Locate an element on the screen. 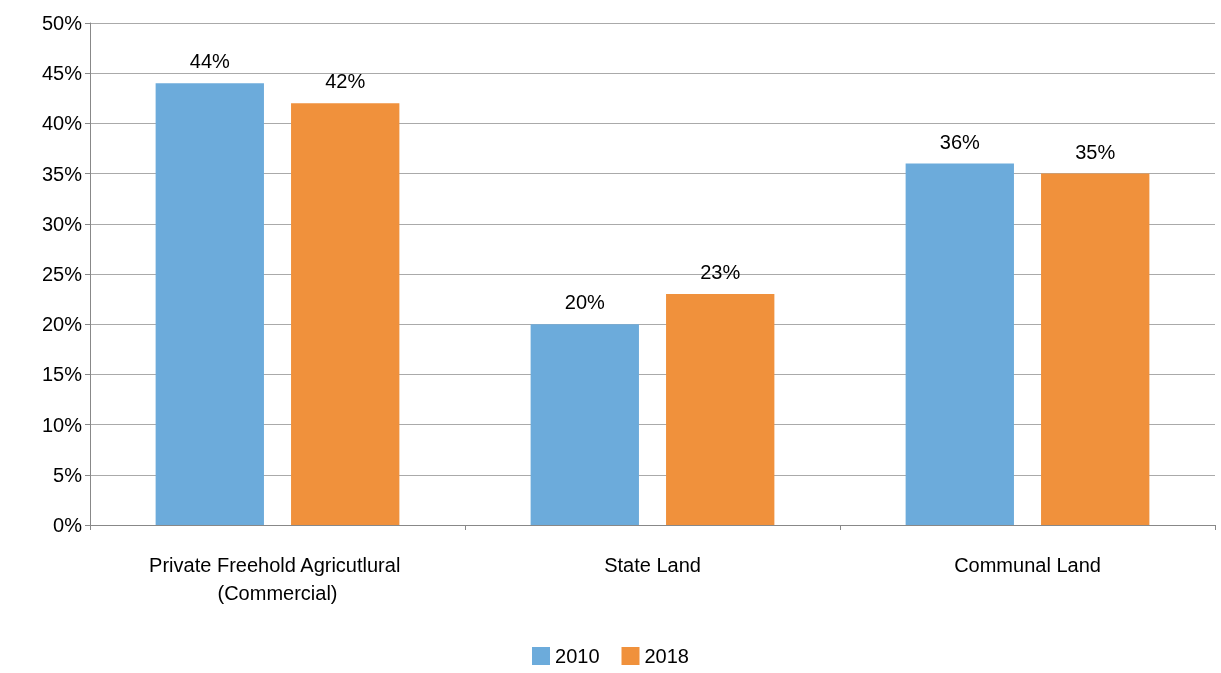  y-tick-label: 45% is located at coordinates (62, 73).